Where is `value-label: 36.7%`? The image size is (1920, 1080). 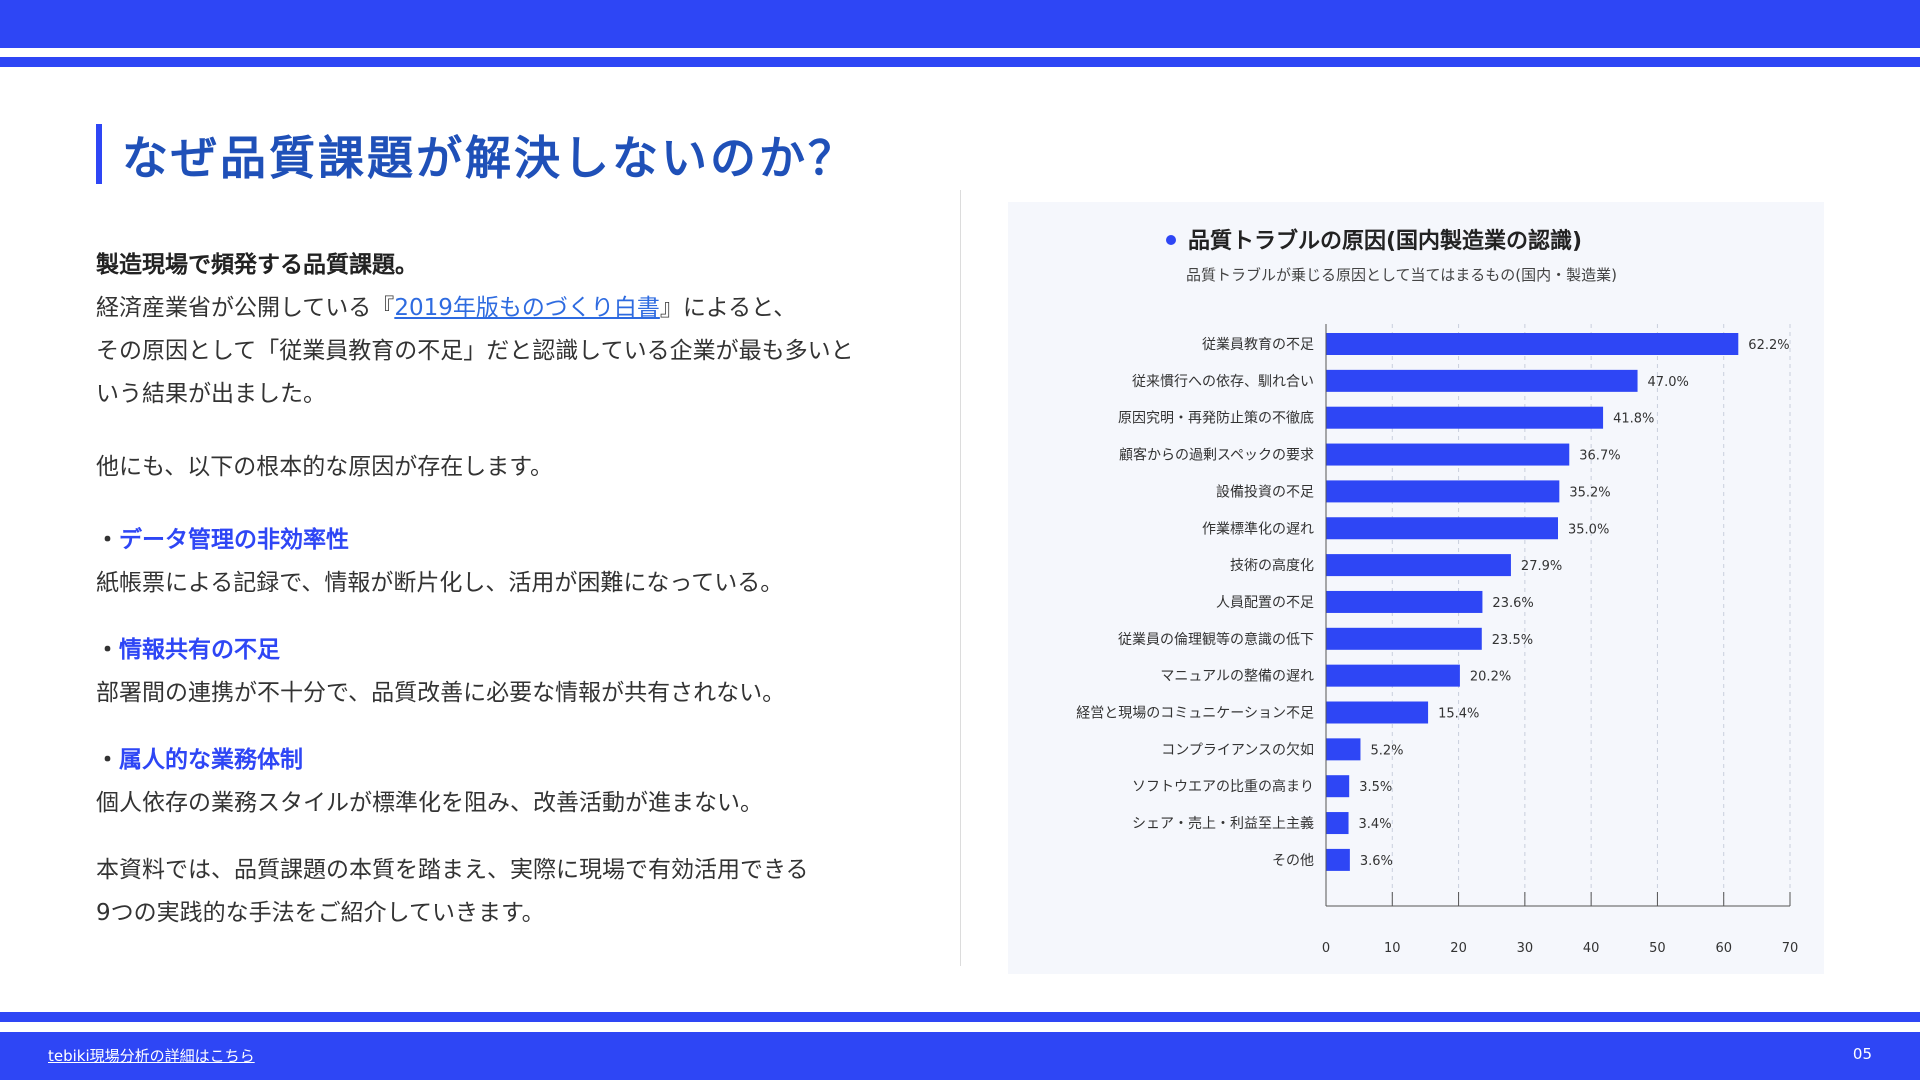
value-label: 36.7% is located at coordinates (1599, 456).